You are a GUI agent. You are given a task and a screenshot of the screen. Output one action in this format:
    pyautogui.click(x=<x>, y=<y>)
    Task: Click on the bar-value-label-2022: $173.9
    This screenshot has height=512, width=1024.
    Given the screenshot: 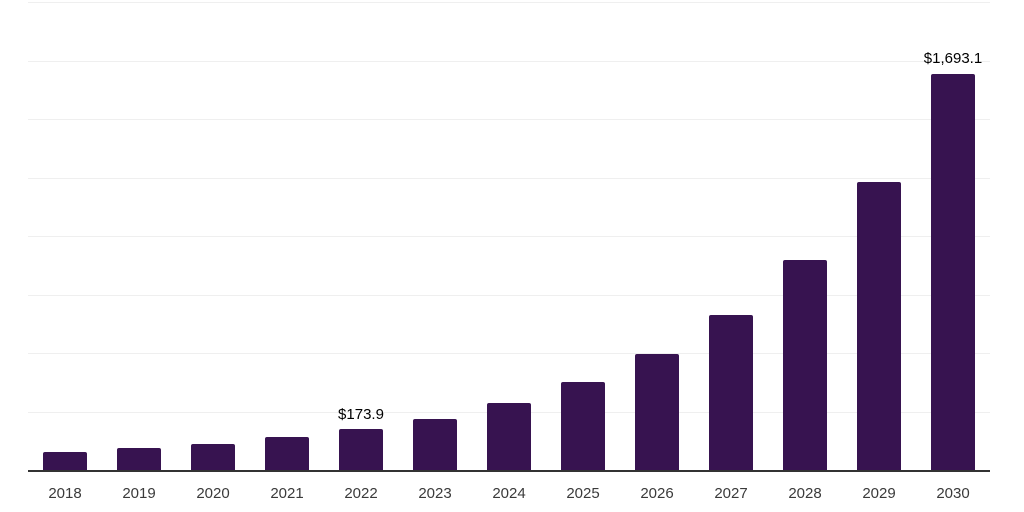 What is the action you would take?
    pyautogui.click(x=361, y=414)
    